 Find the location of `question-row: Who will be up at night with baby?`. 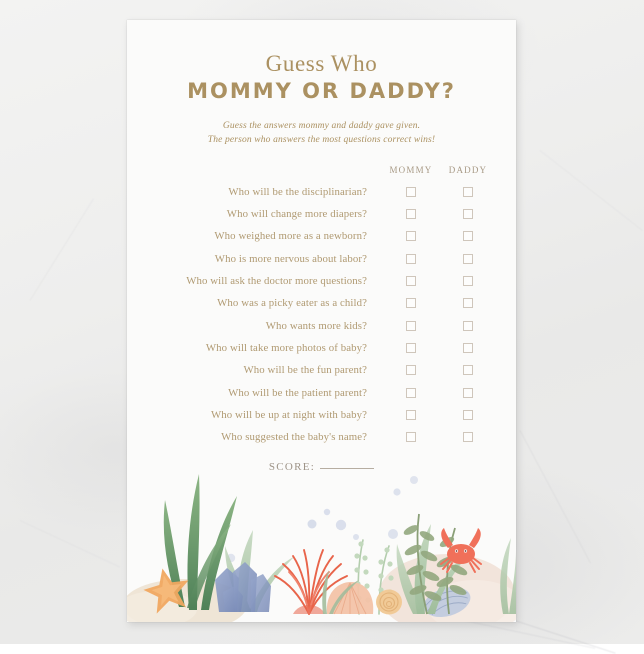

question-row: Who will be up at night with baby? is located at coordinates (322, 415).